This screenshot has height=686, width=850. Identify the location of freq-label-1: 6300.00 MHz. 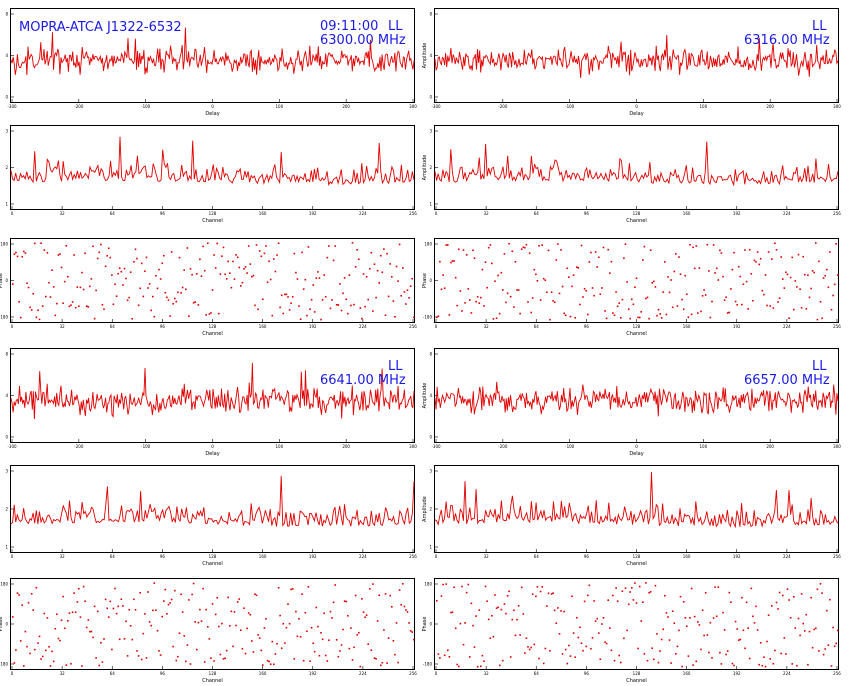
(363, 40).